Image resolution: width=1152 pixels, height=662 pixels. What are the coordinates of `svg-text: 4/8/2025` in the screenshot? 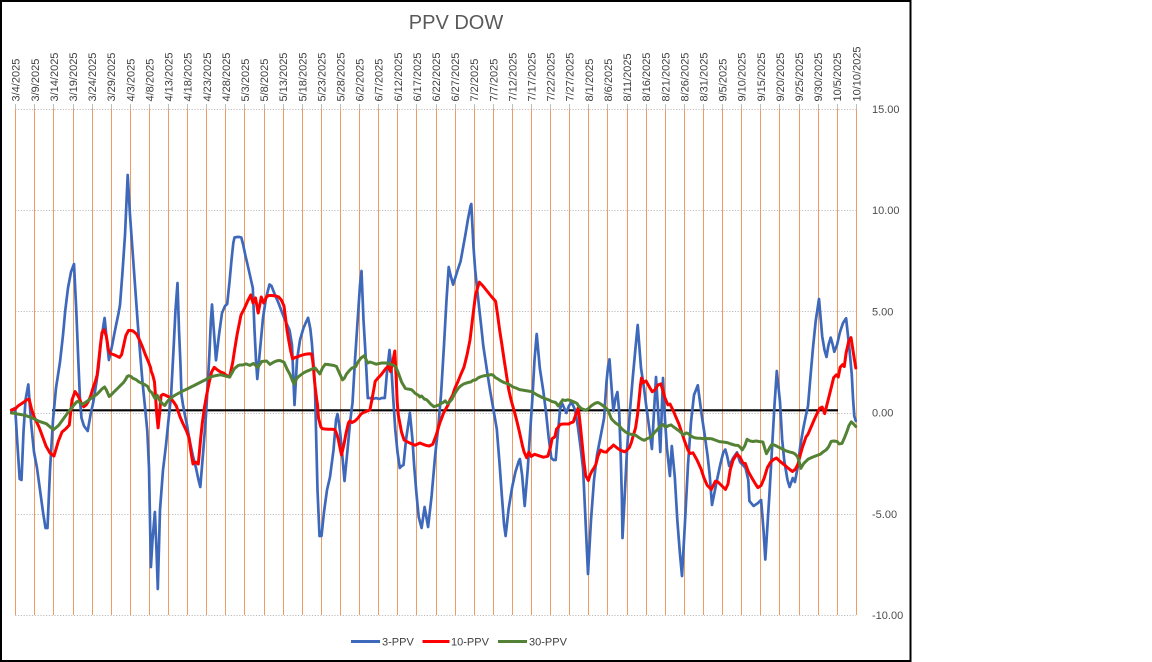 It's located at (150, 80).